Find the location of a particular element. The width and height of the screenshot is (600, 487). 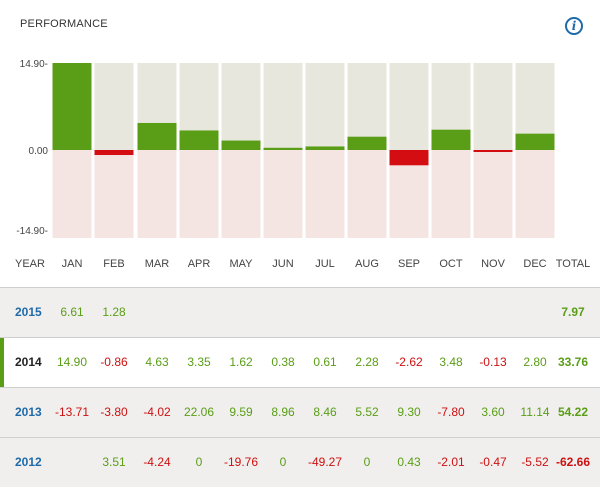

bar-aug is located at coordinates (367, 143).